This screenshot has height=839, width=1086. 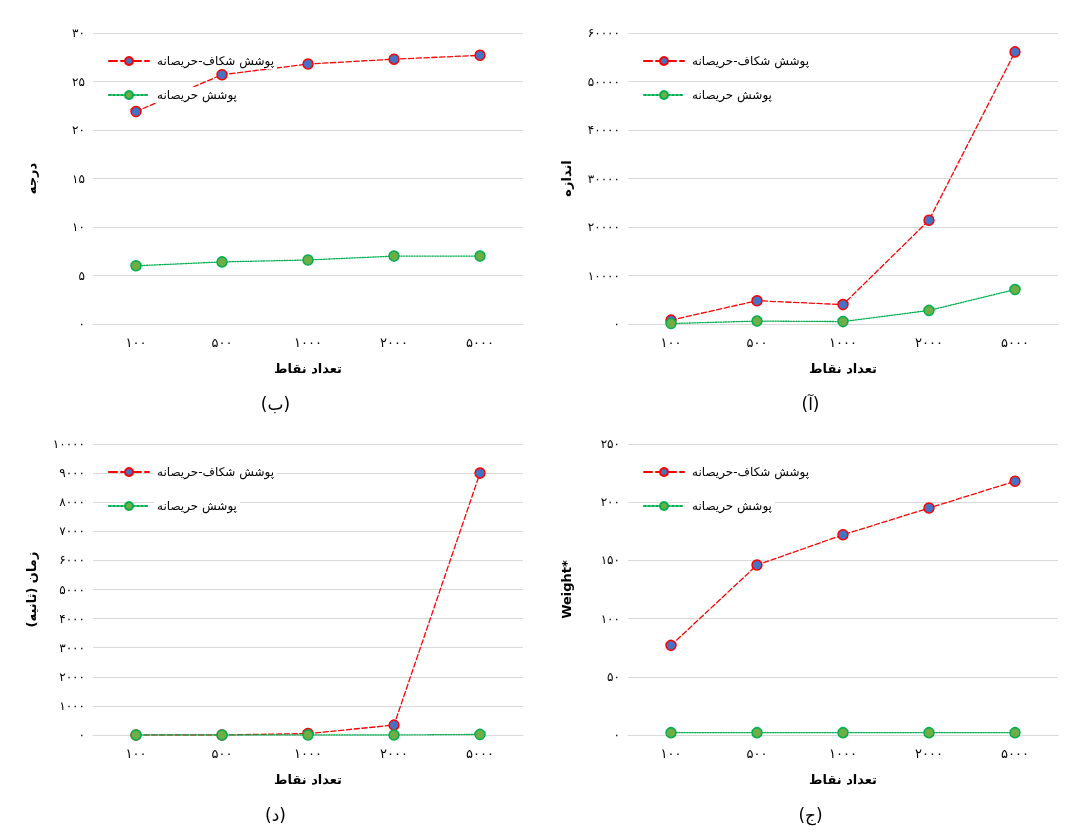 What do you see at coordinates (275, 403) in the screenshot?
I see `text: (ب)` at bounding box center [275, 403].